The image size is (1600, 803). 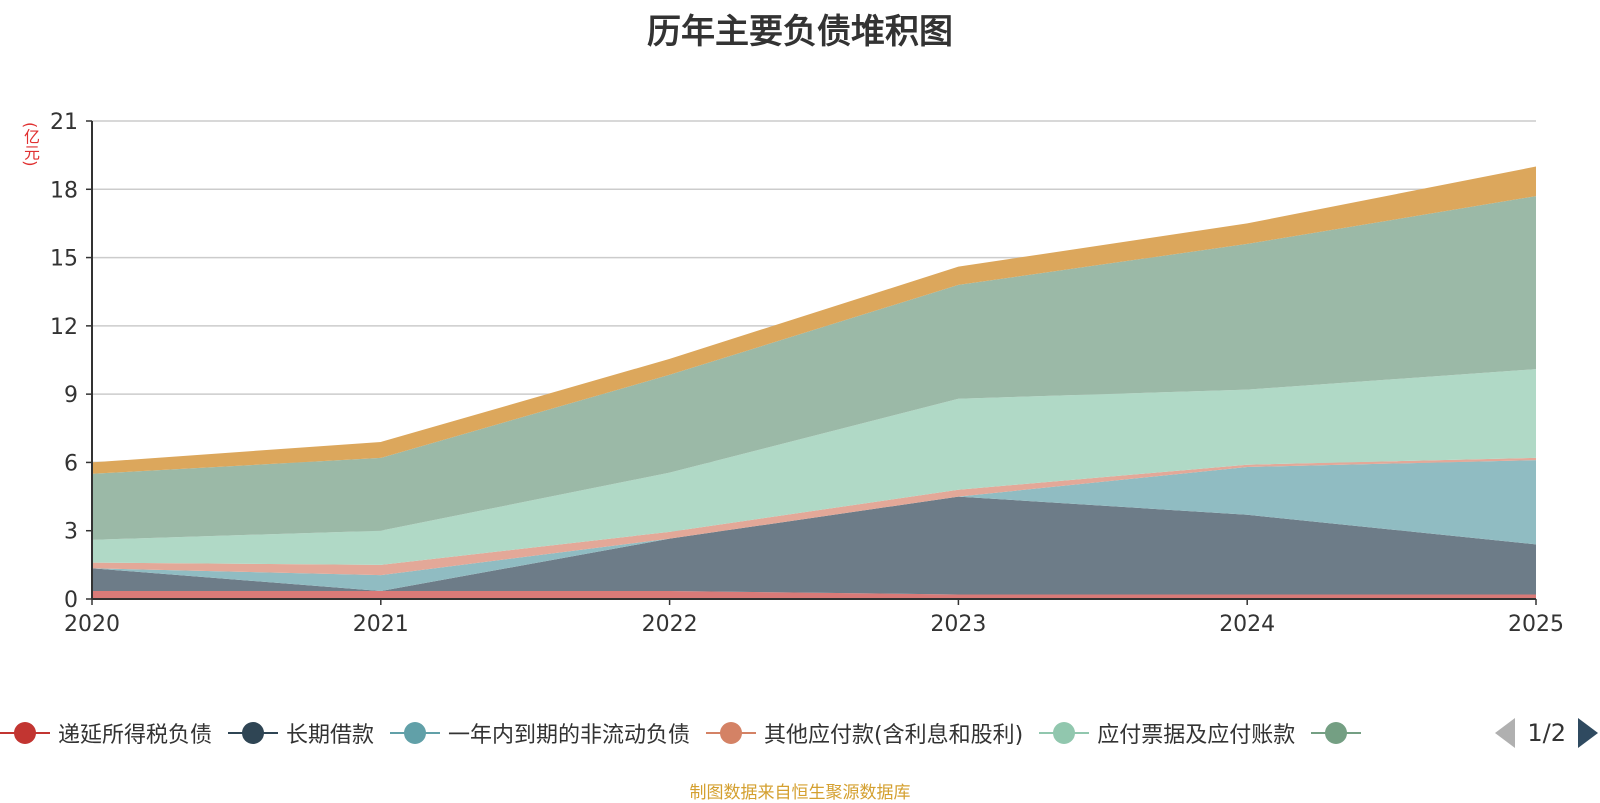 I want to click on x-tick-label: 2021, so click(x=381, y=624).